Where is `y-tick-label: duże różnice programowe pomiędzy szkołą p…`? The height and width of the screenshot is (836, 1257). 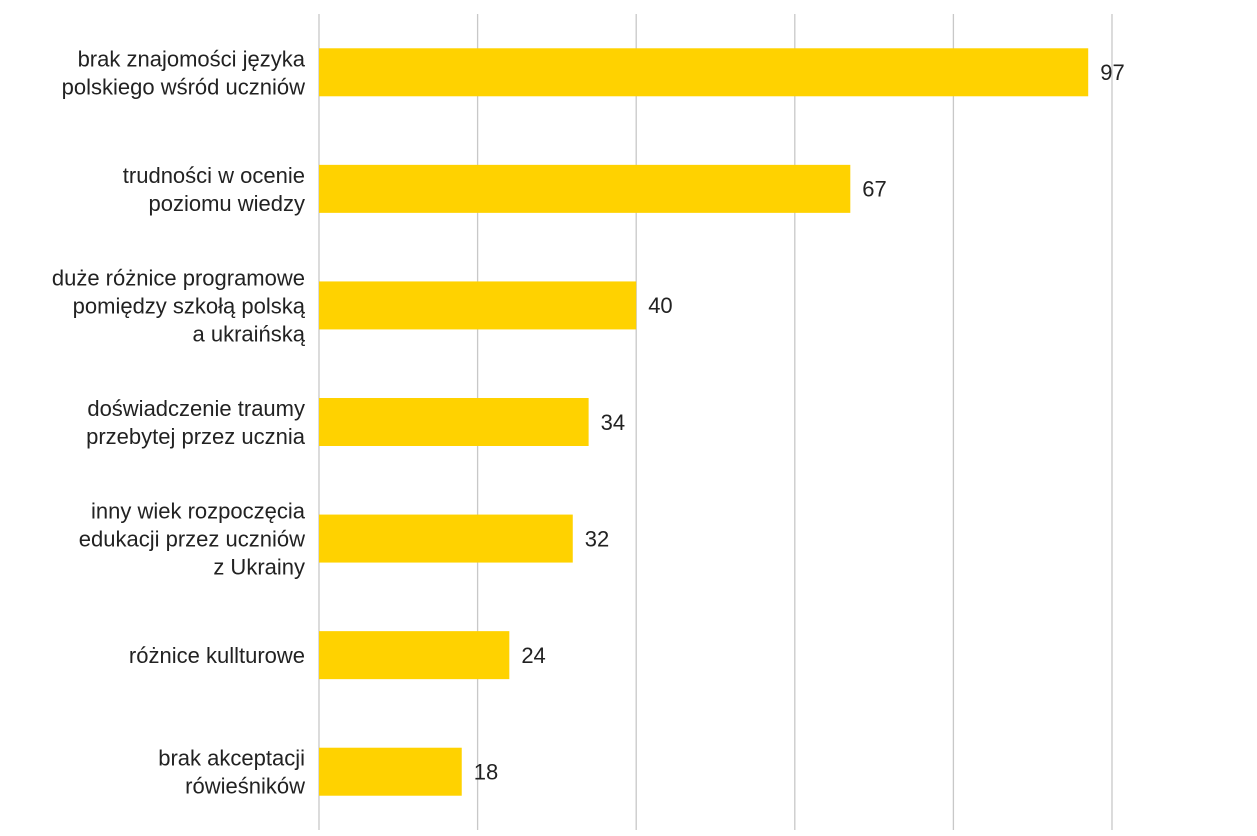
y-tick-label: duże różnice programowe pomiędzy szkołą p… is located at coordinates (179, 305).